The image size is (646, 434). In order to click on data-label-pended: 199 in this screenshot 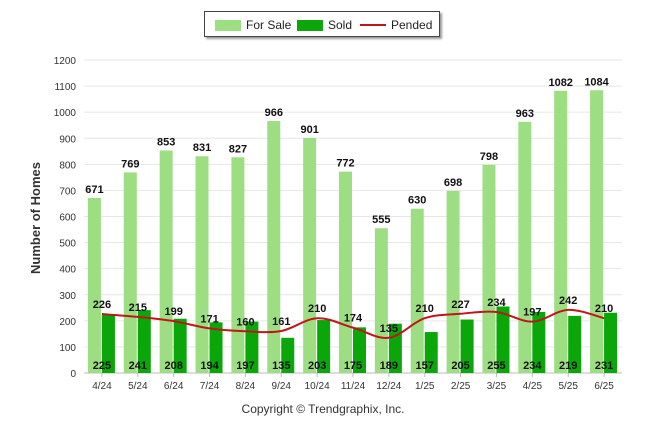, I will do `click(173, 312)`.